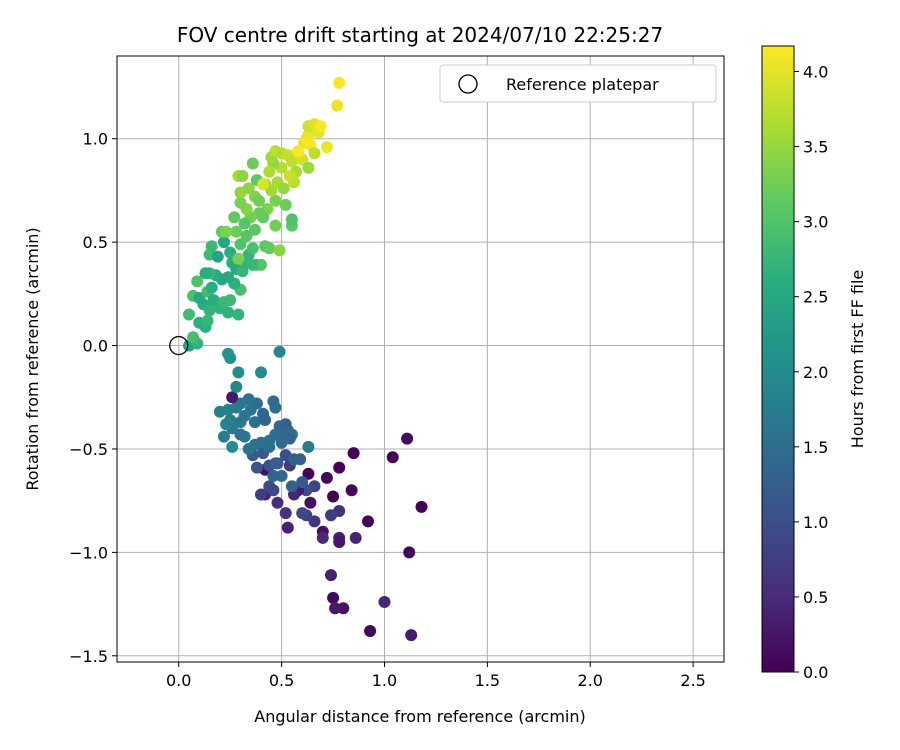  I want to click on legend: Reference platepar, so click(578, 83).